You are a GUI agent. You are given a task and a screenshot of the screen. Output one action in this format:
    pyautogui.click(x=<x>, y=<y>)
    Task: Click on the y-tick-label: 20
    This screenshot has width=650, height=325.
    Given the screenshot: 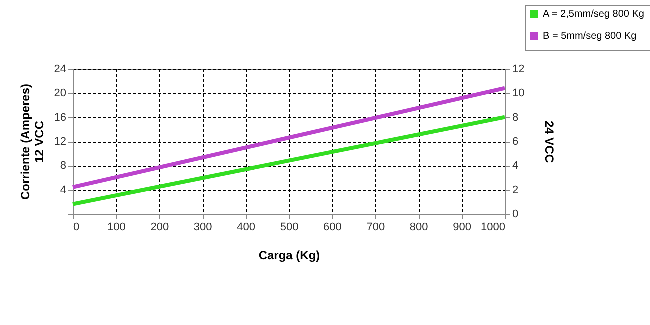 What is the action you would take?
    pyautogui.click(x=60, y=94)
    